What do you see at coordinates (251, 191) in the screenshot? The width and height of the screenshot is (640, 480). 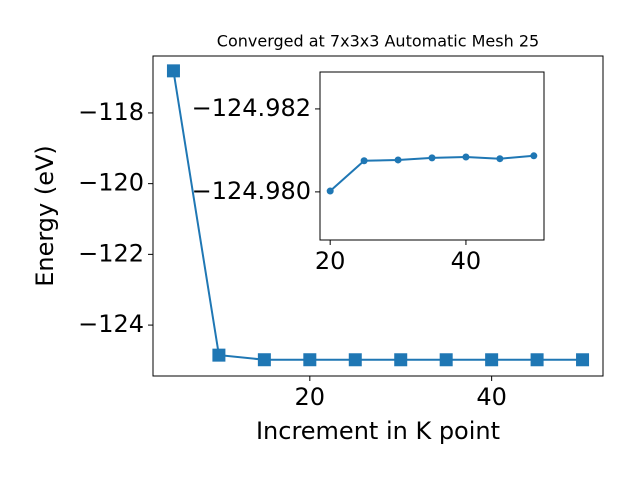 I see `y-tick-label: −124.980` at bounding box center [251, 191].